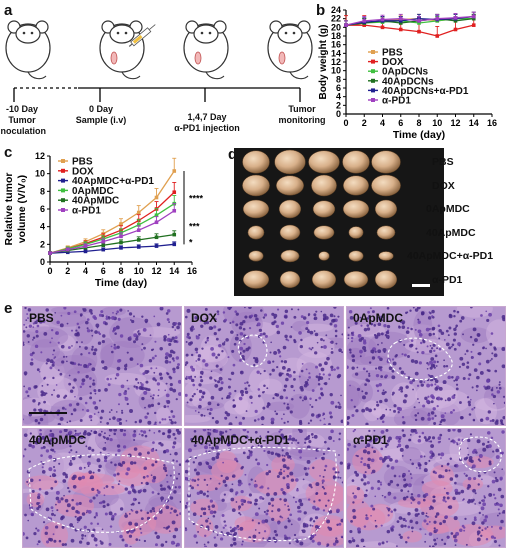 Image resolution: width=508 pixels, height=552 pixels. Describe the element at coordinates (83, 171) in the screenshot. I see `legend-entry: DOX` at that location.